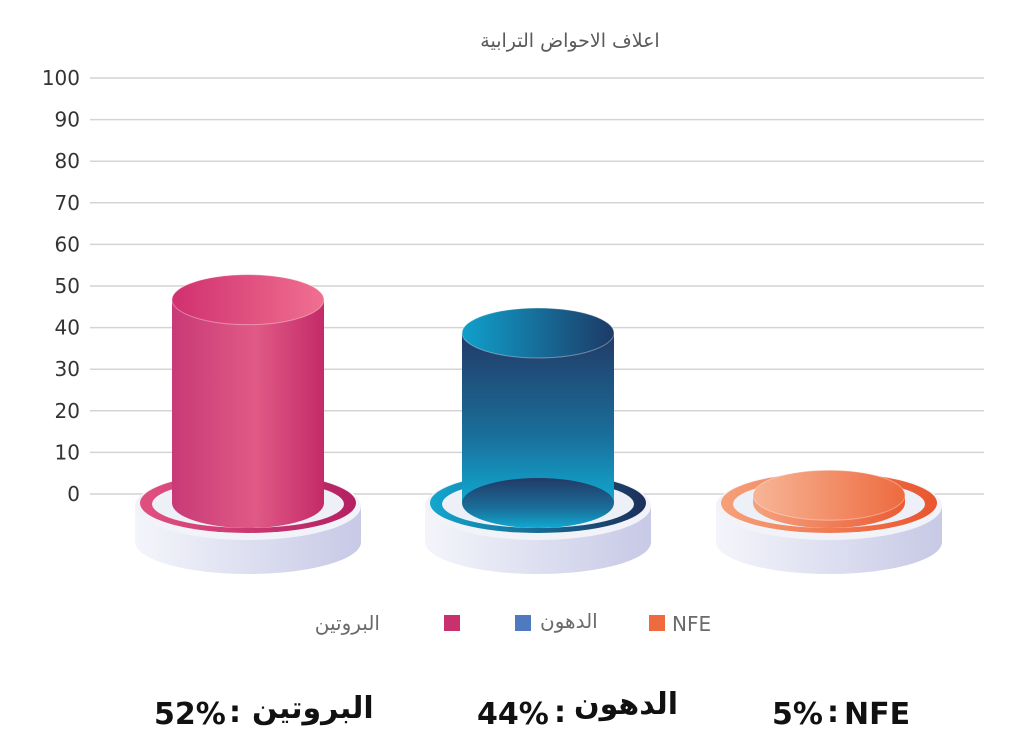 The image size is (1024, 754). Describe the element at coordinates (626, 704) in the screenshot. I see `caption-fats-label: الدهون` at that location.